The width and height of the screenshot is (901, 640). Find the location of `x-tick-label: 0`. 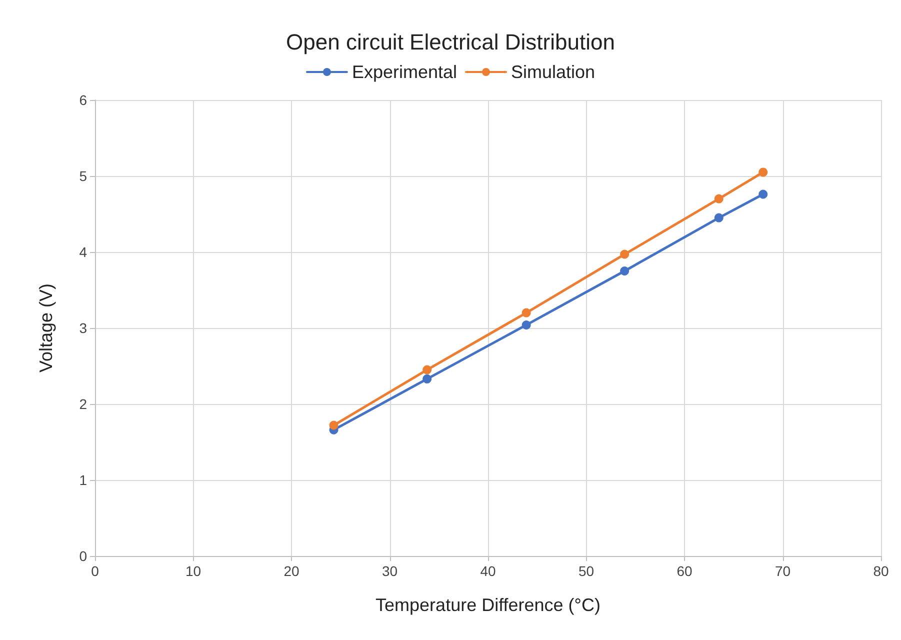

x-tick-label: 0 is located at coordinates (95, 571).